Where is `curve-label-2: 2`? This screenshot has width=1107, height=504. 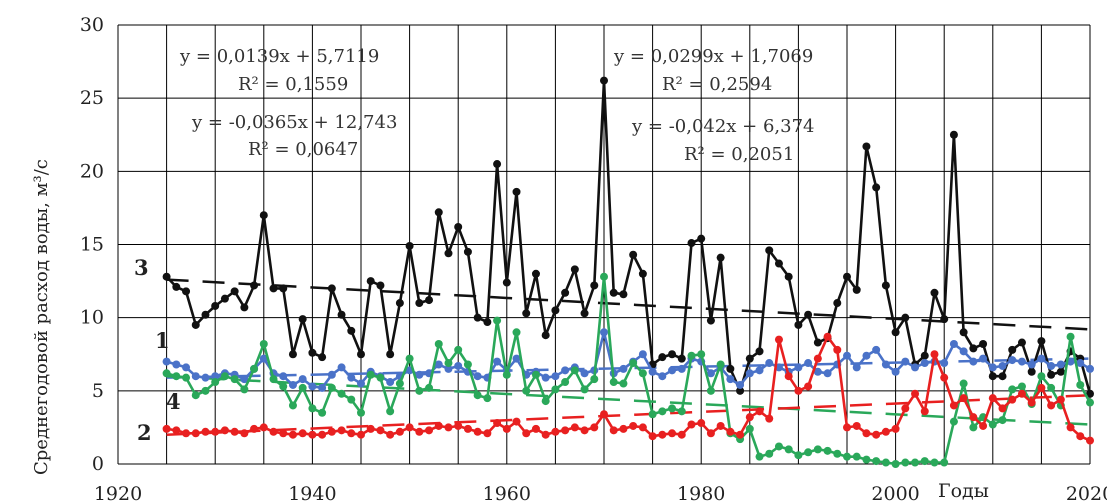
curve-label-2: 2 is located at coordinates (144, 432).